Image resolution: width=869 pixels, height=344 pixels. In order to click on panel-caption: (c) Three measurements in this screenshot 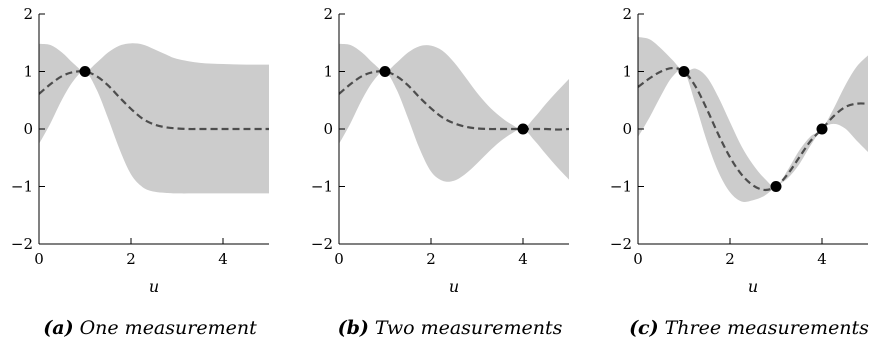, I will do `click(749, 328)`.